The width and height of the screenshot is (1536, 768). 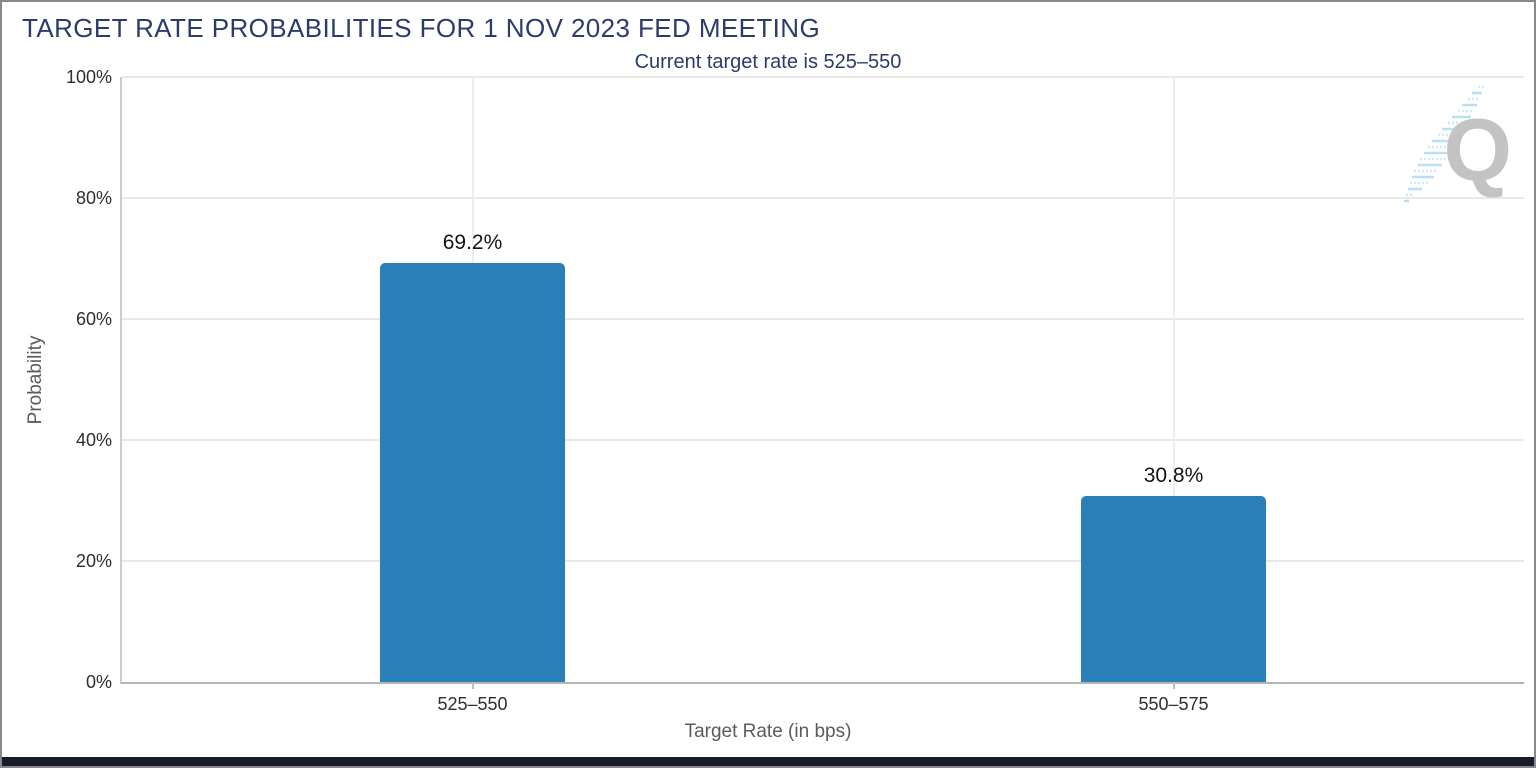 What do you see at coordinates (1173, 704) in the screenshot?
I see `x-tick-label: 550–575` at bounding box center [1173, 704].